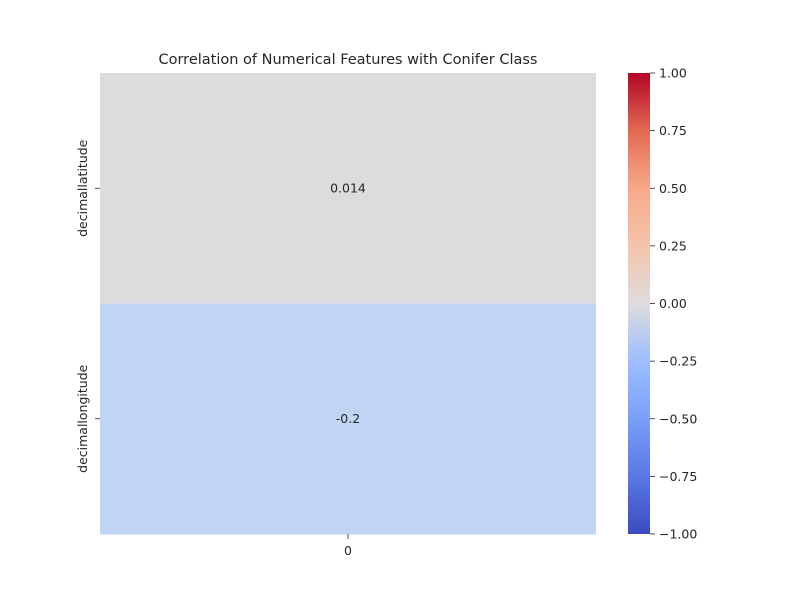  Describe the element at coordinates (82, 188) in the screenshot. I see `y-tick-label-decimallatitude: decimallatitude` at that location.